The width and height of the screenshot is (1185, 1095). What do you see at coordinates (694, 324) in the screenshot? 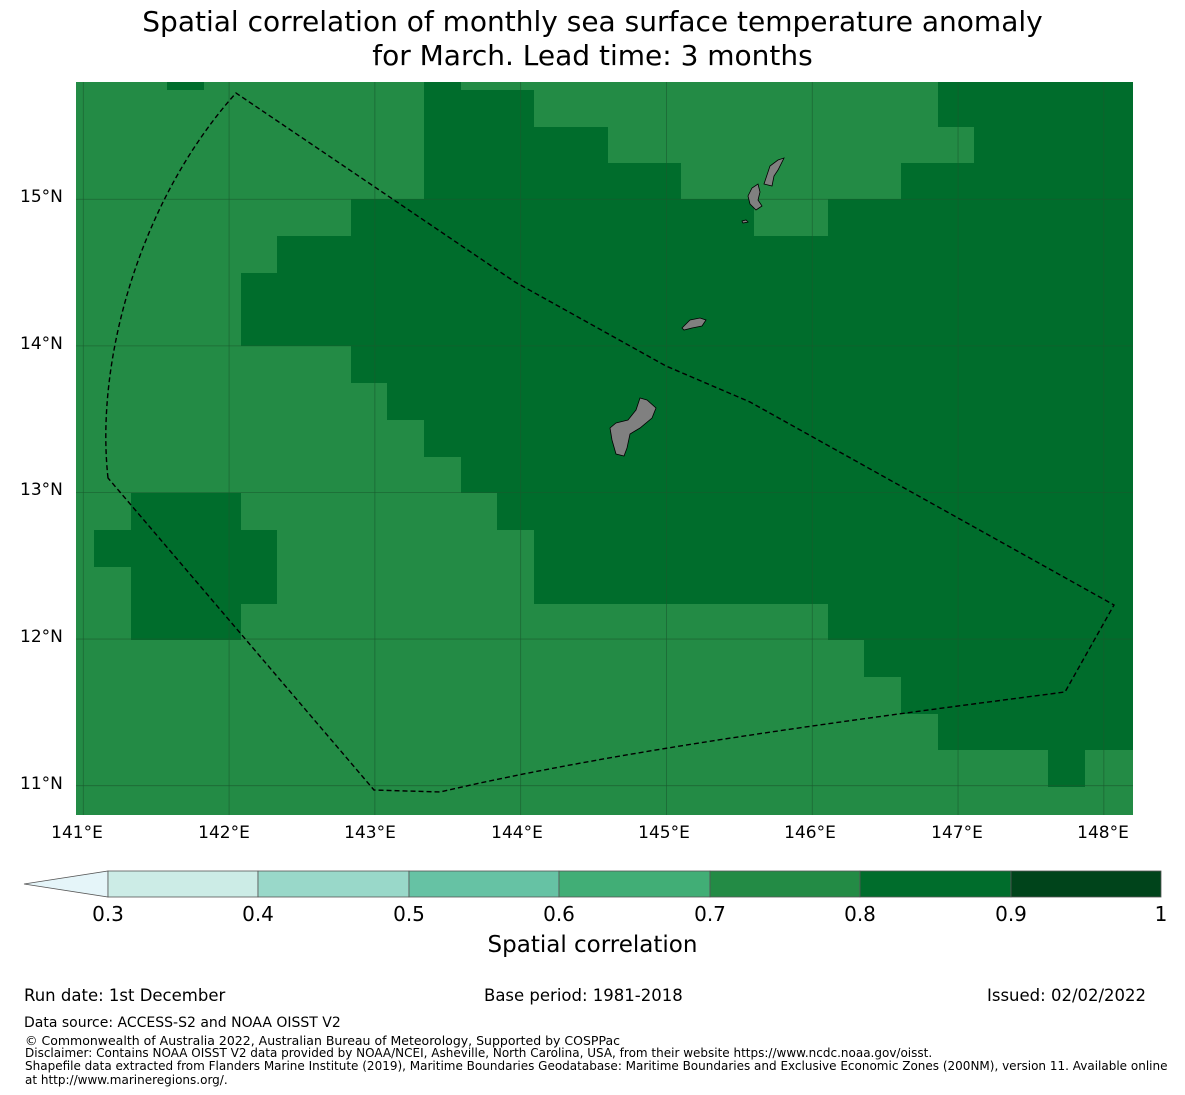
I see `rota-island-shape` at bounding box center [694, 324].